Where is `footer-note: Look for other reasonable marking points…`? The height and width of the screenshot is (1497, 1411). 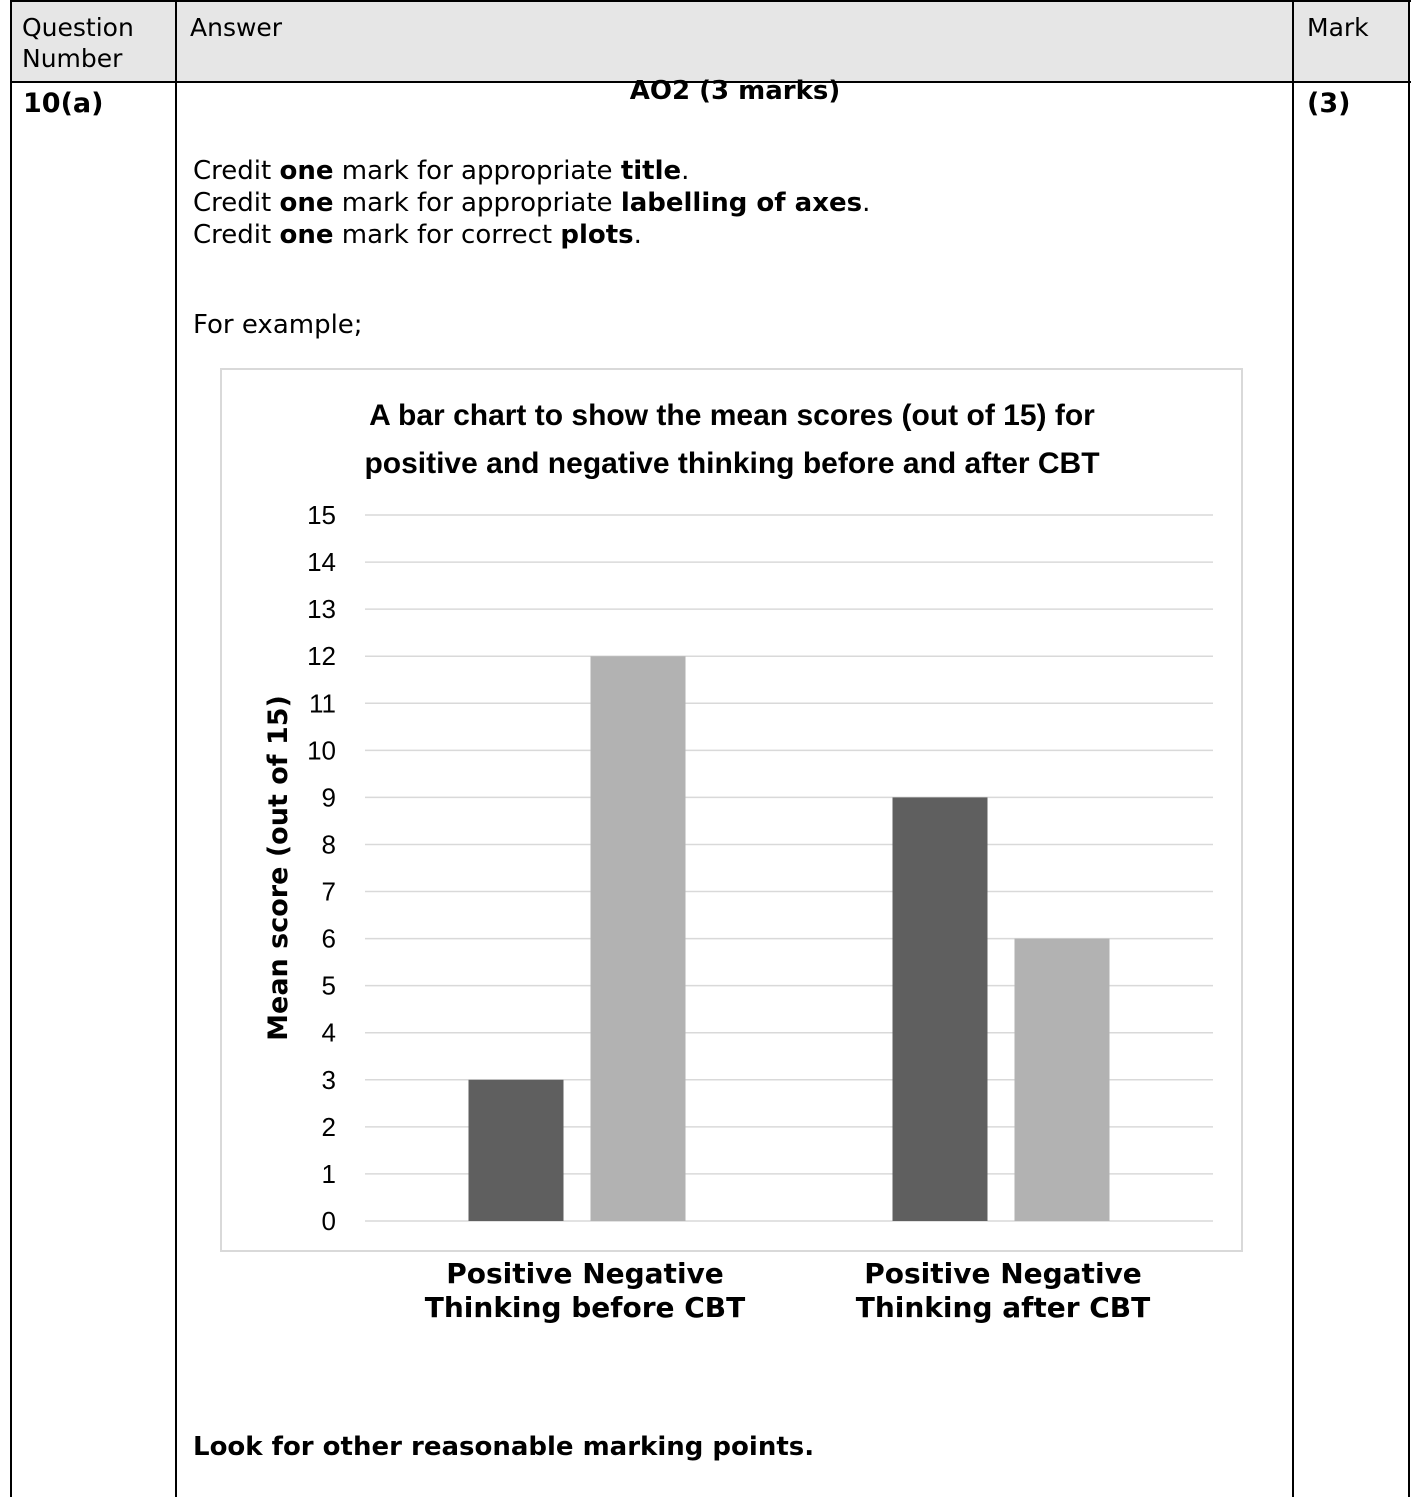
footer-note: Look for other reasonable marking points… is located at coordinates (504, 1447).